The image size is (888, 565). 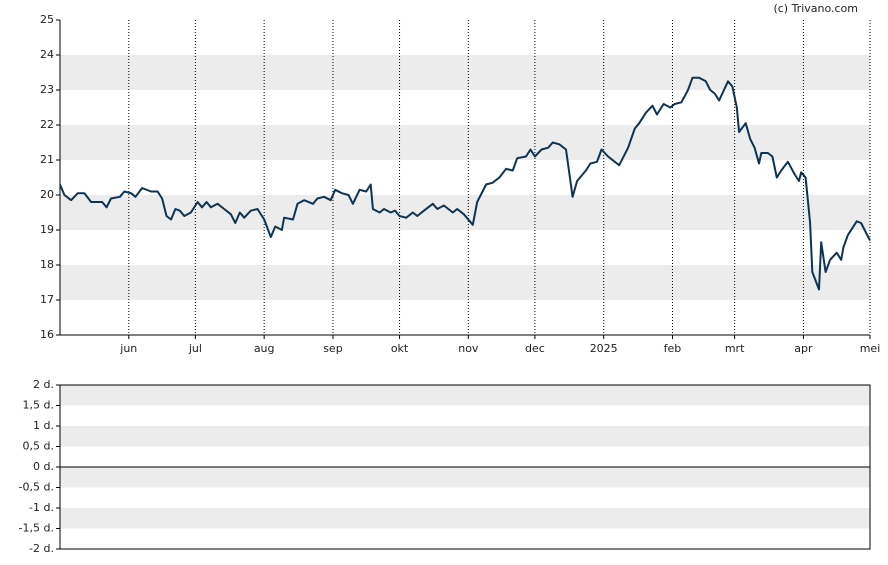 I want to click on x-tick-label: jul, so click(x=195, y=348).